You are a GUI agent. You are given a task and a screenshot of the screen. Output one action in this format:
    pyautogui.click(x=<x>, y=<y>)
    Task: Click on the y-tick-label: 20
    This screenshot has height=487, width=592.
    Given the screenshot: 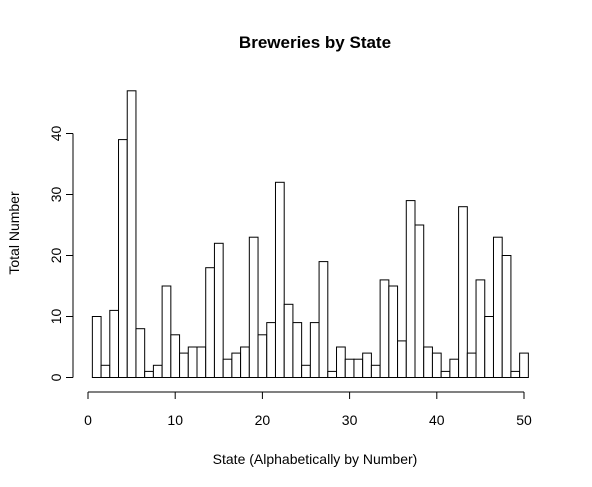 What is the action you would take?
    pyautogui.click(x=56, y=256)
    